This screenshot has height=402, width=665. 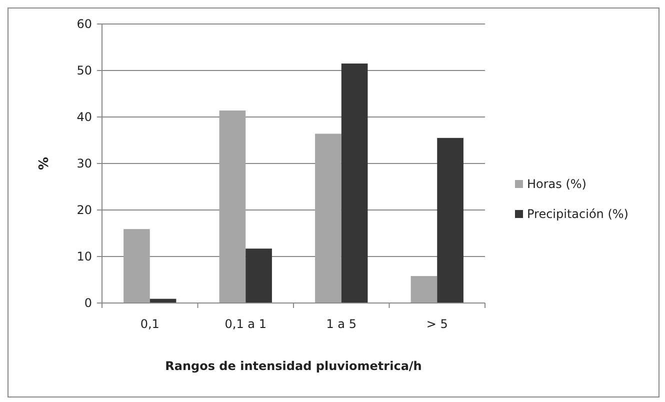 What do you see at coordinates (84, 117) in the screenshot?
I see `y-tick-label: 40` at bounding box center [84, 117].